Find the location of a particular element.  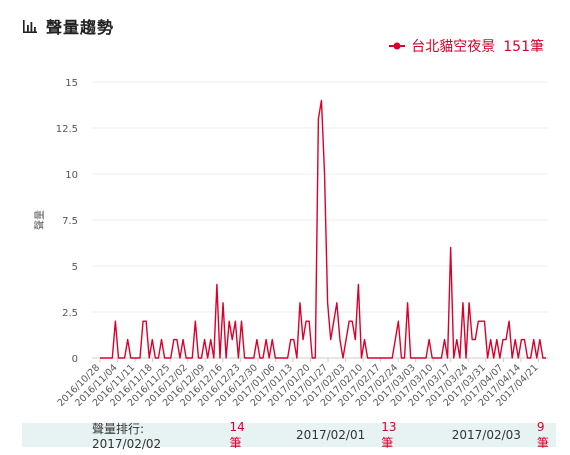

y-tick-label: 2.5 is located at coordinates (70, 313).